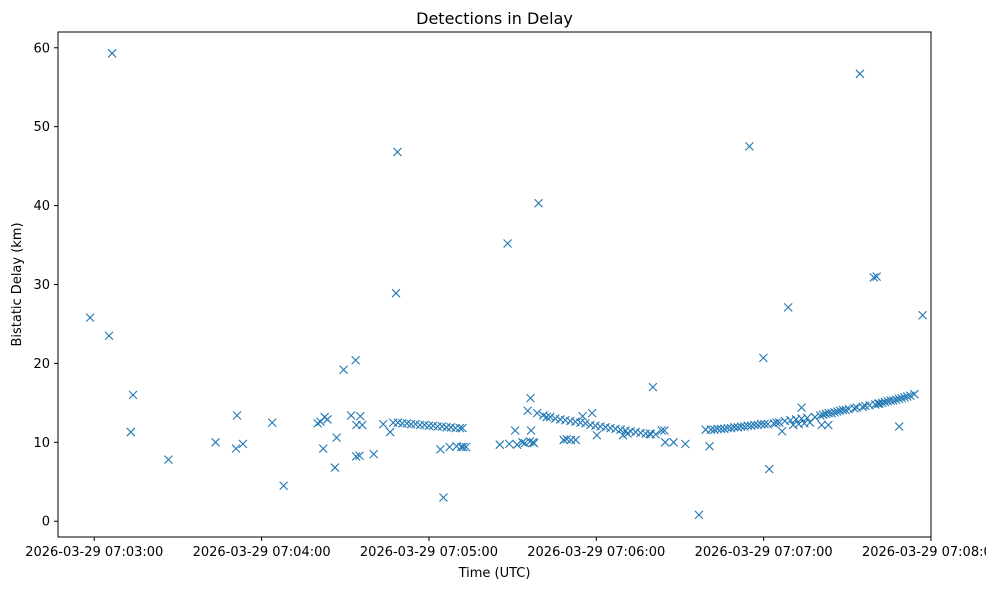  What do you see at coordinates (41, 48) in the screenshot?
I see `y-tick-label: 60` at bounding box center [41, 48].